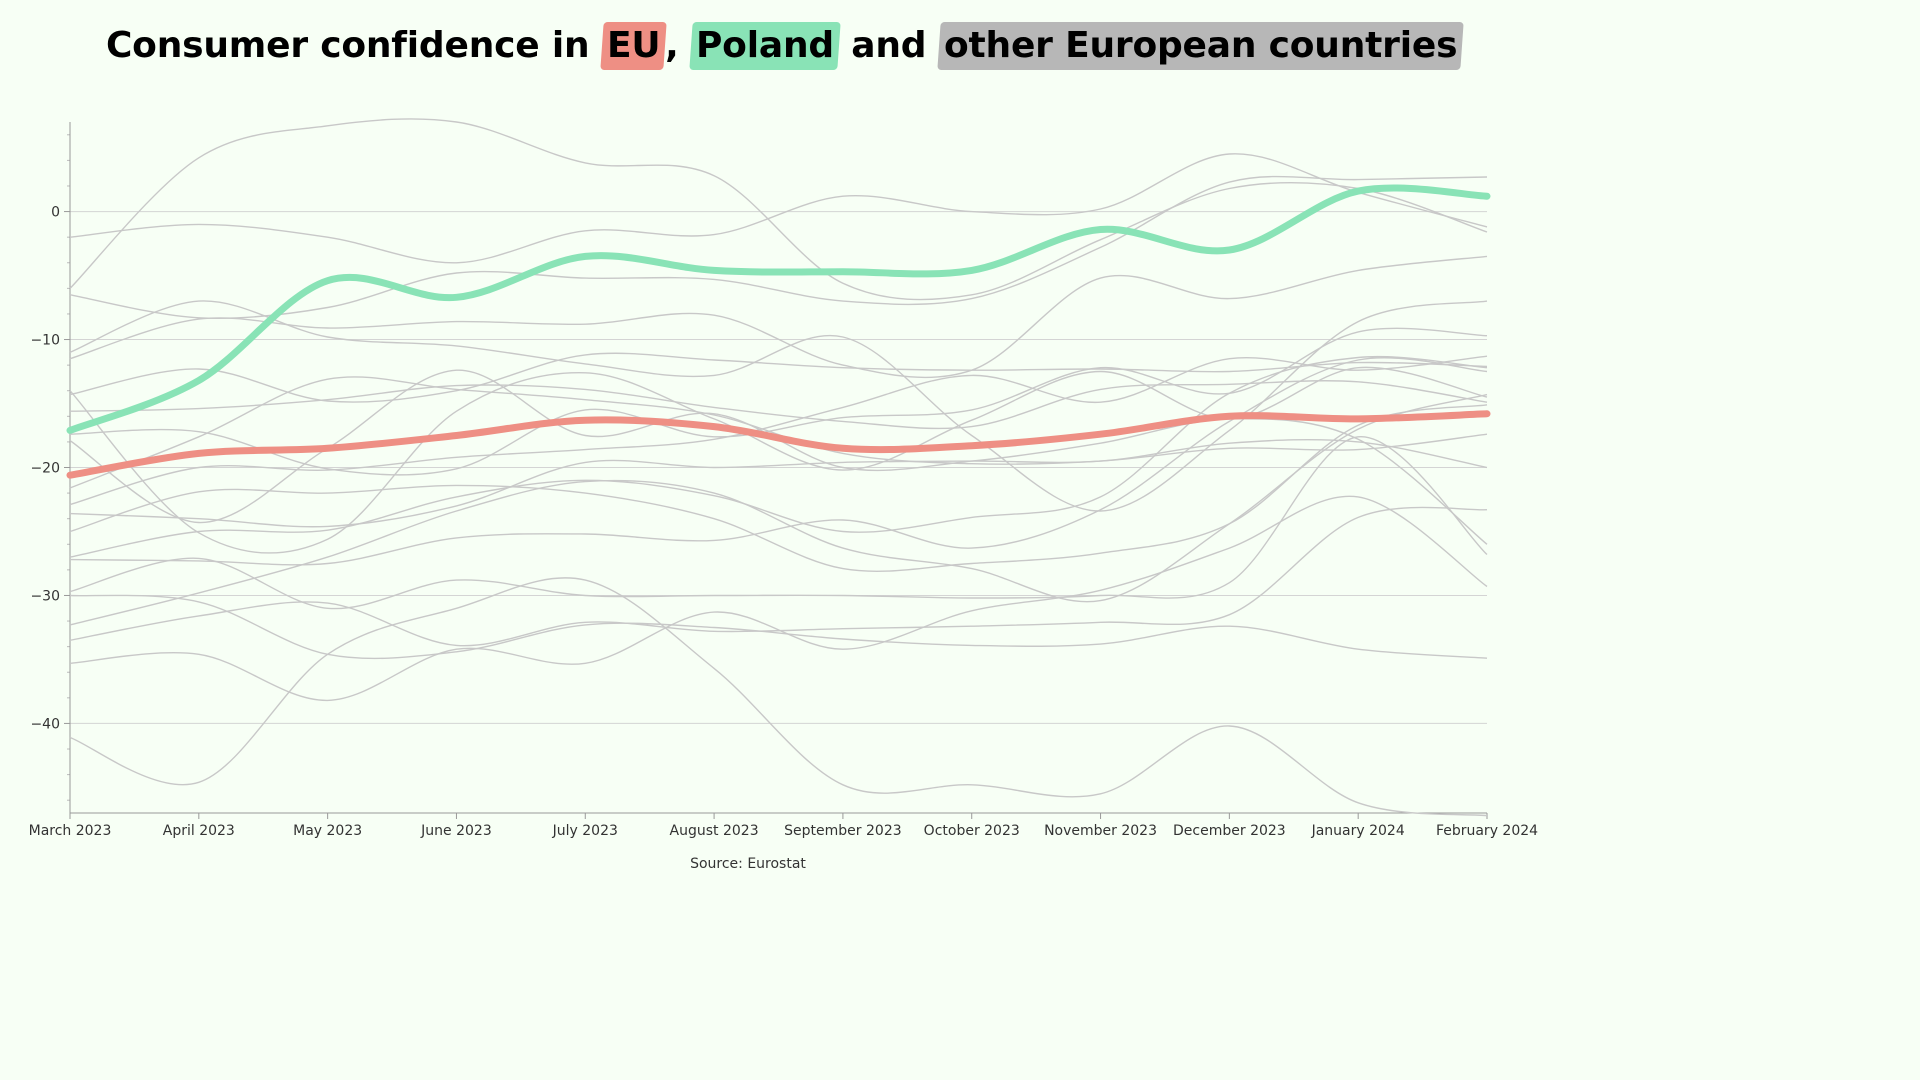  I want to click on x-tick-label: January 2024, so click(1358, 831).